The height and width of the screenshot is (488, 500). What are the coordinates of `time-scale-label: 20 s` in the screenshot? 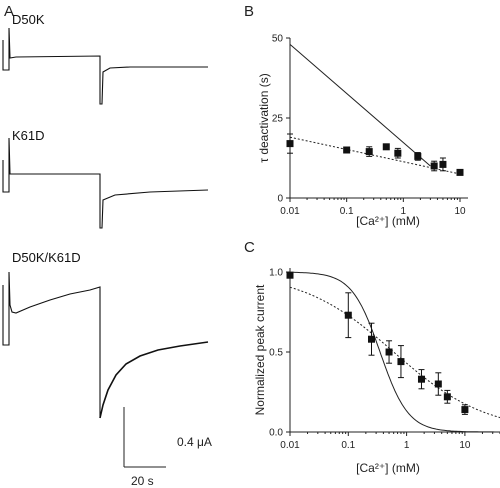 It's located at (142, 481).